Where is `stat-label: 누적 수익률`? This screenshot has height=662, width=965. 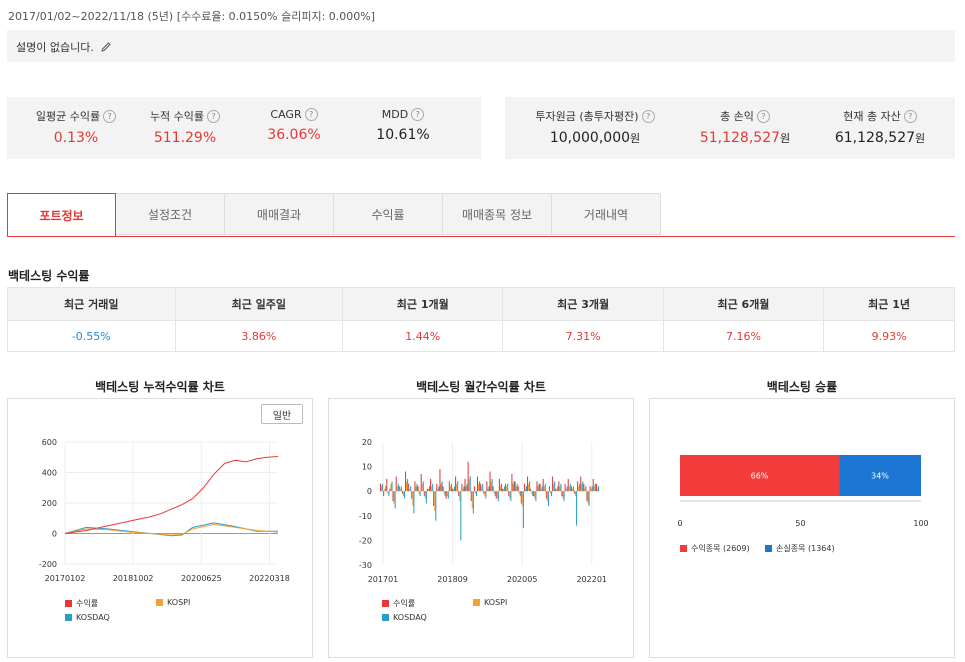
stat-label: 누적 수익률 is located at coordinates (177, 116).